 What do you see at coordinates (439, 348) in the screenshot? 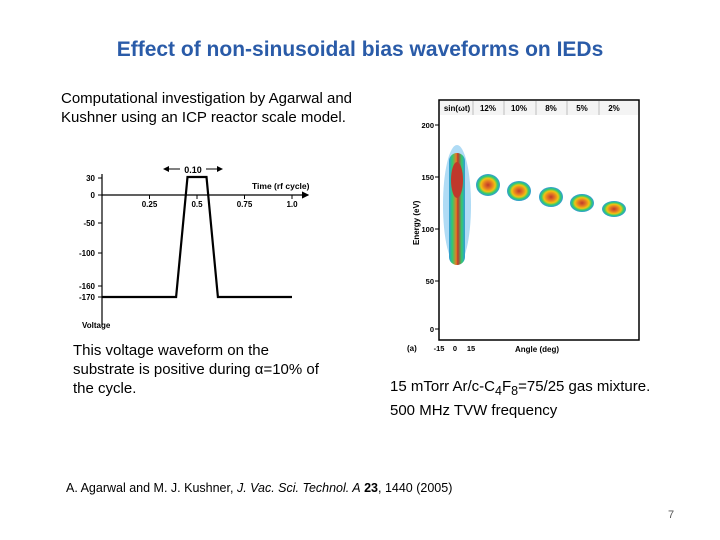
I see `ied-x-tick-label: -15` at bounding box center [439, 348].